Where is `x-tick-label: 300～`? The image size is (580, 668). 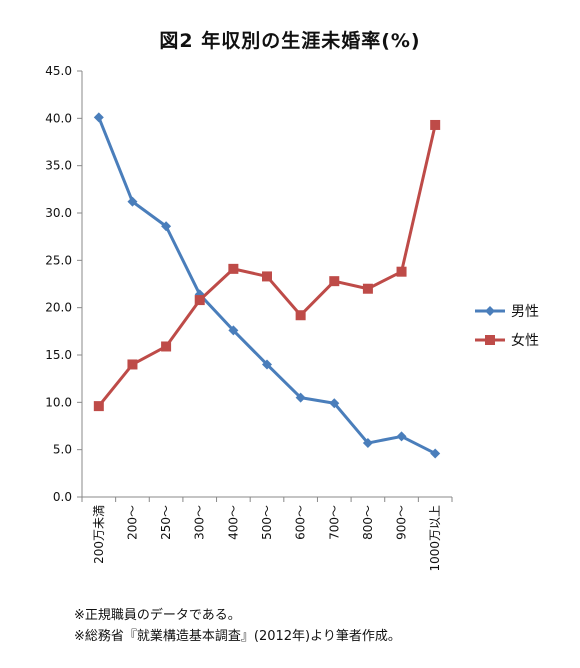 x-tick-label: 300～ is located at coordinates (200, 522).